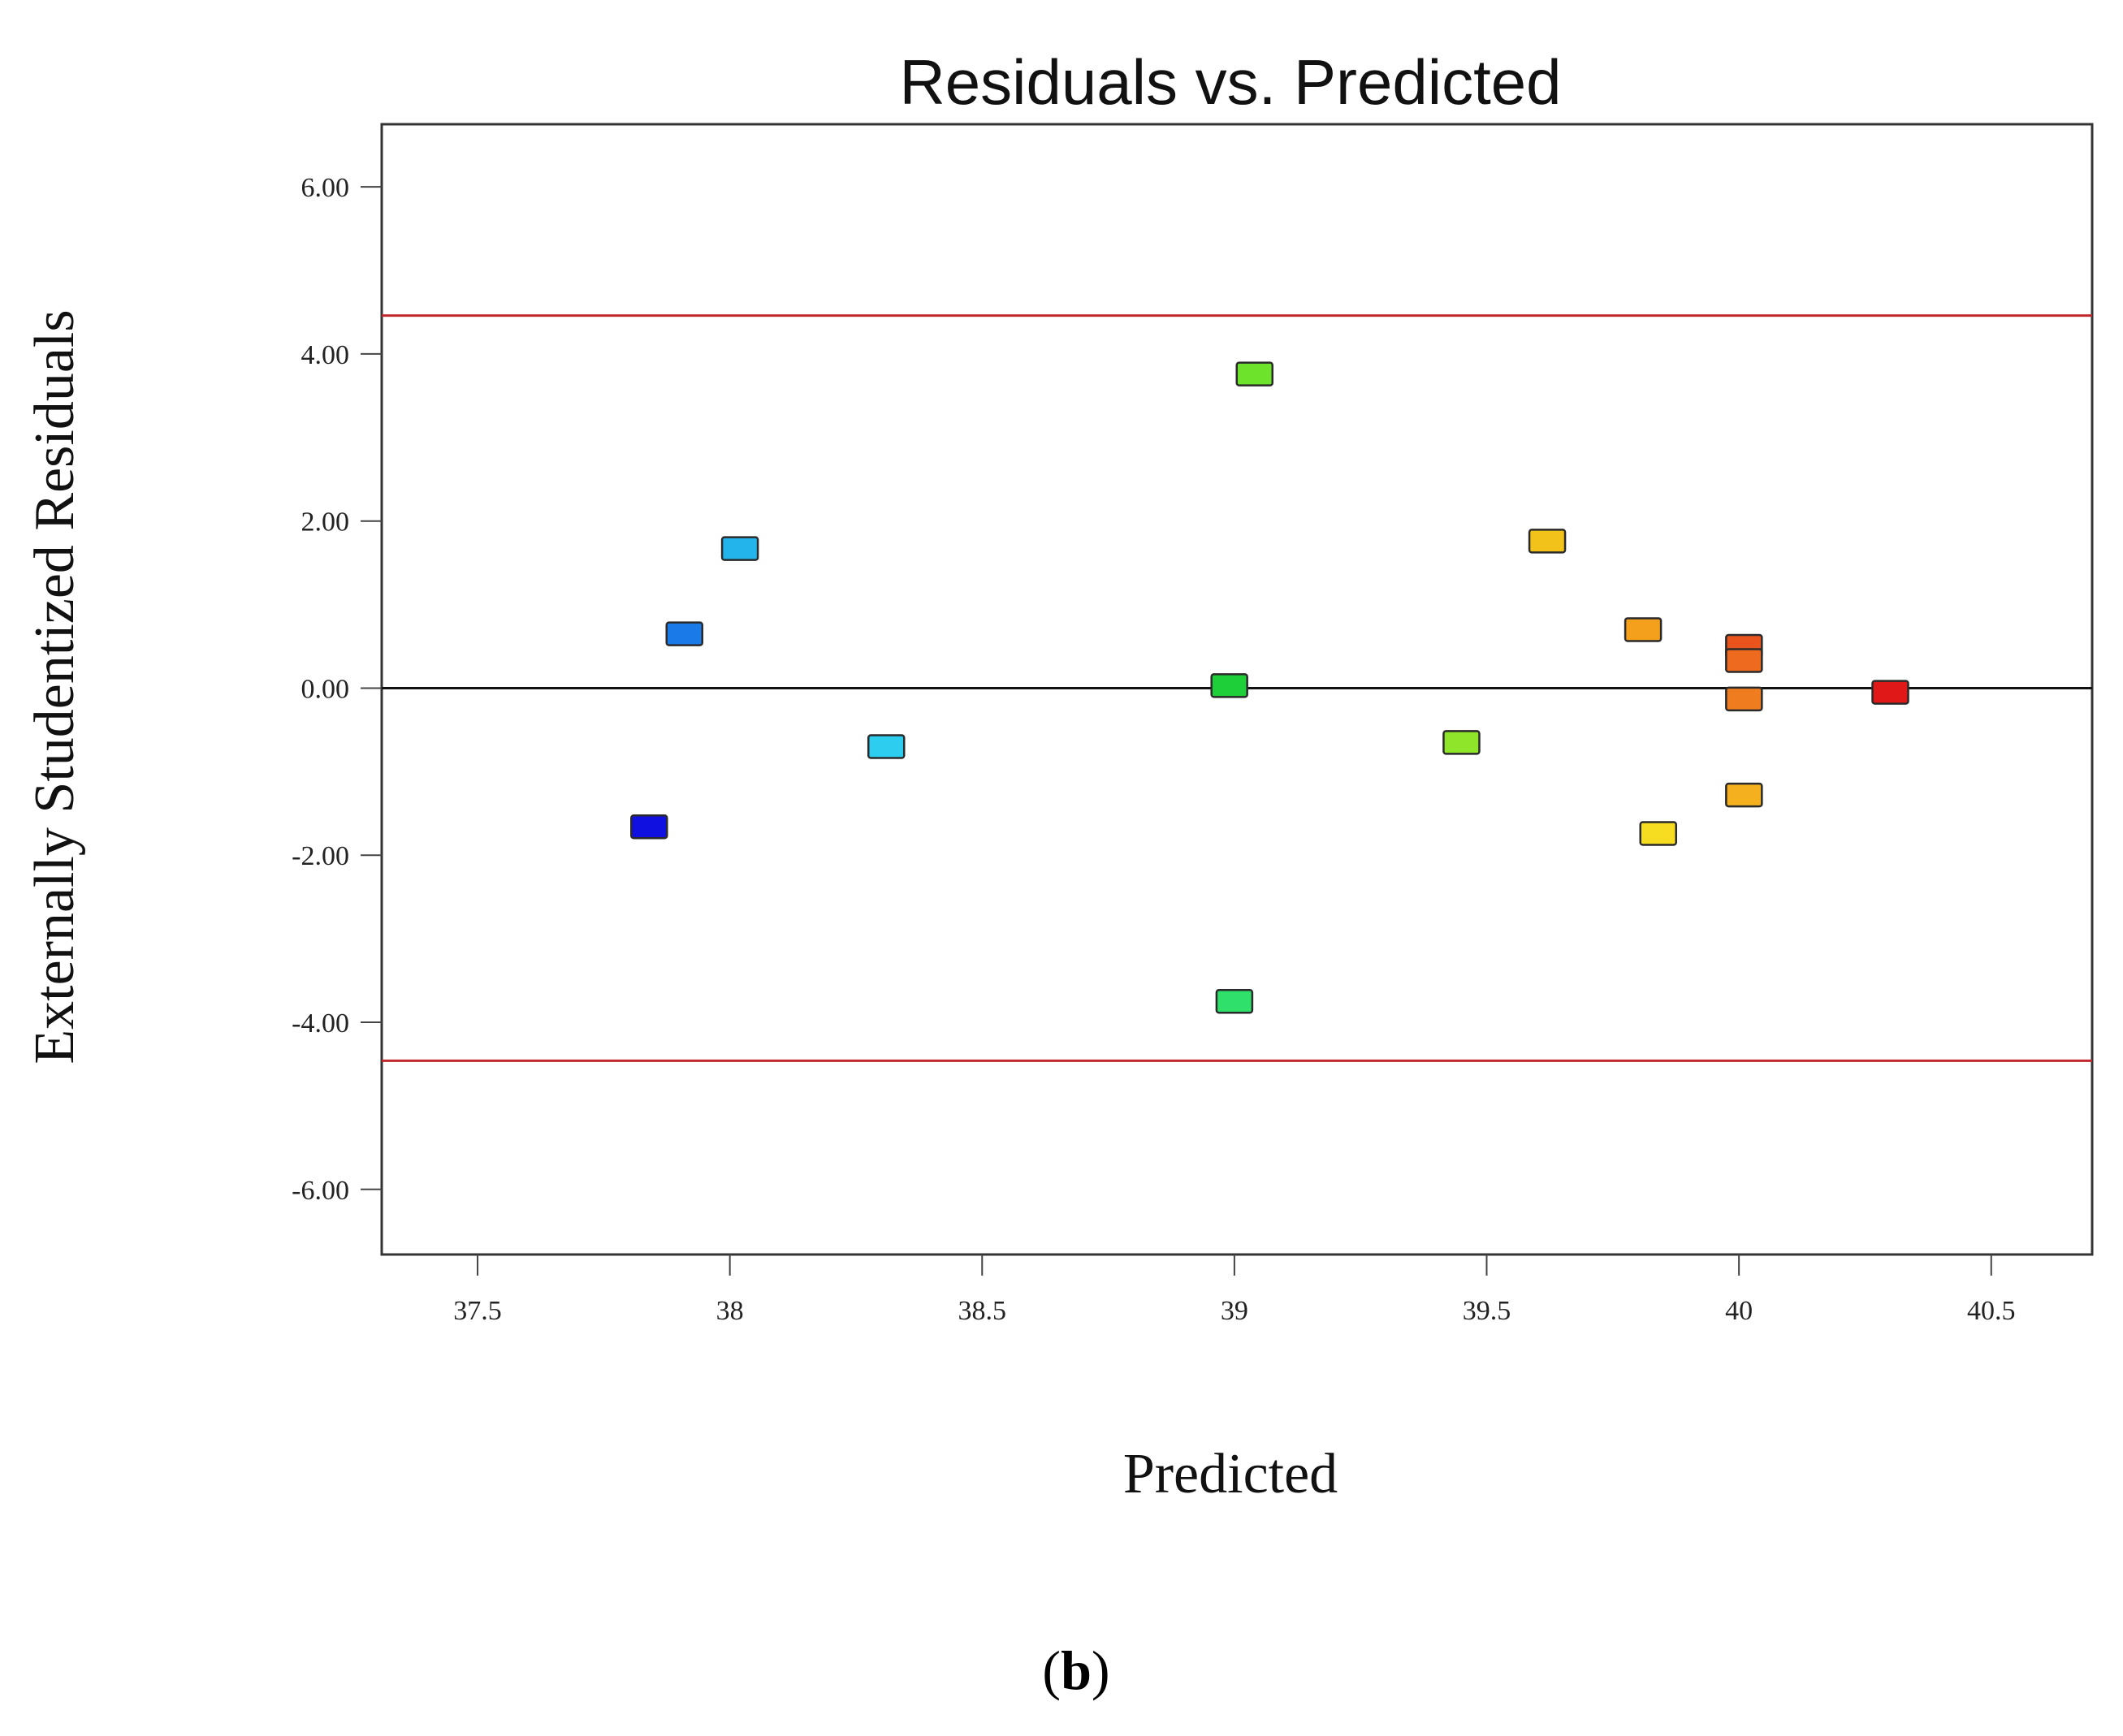 The image size is (2123, 1736). Describe the element at coordinates (320, 856) in the screenshot. I see `y-tick-label: -2.00` at that location.